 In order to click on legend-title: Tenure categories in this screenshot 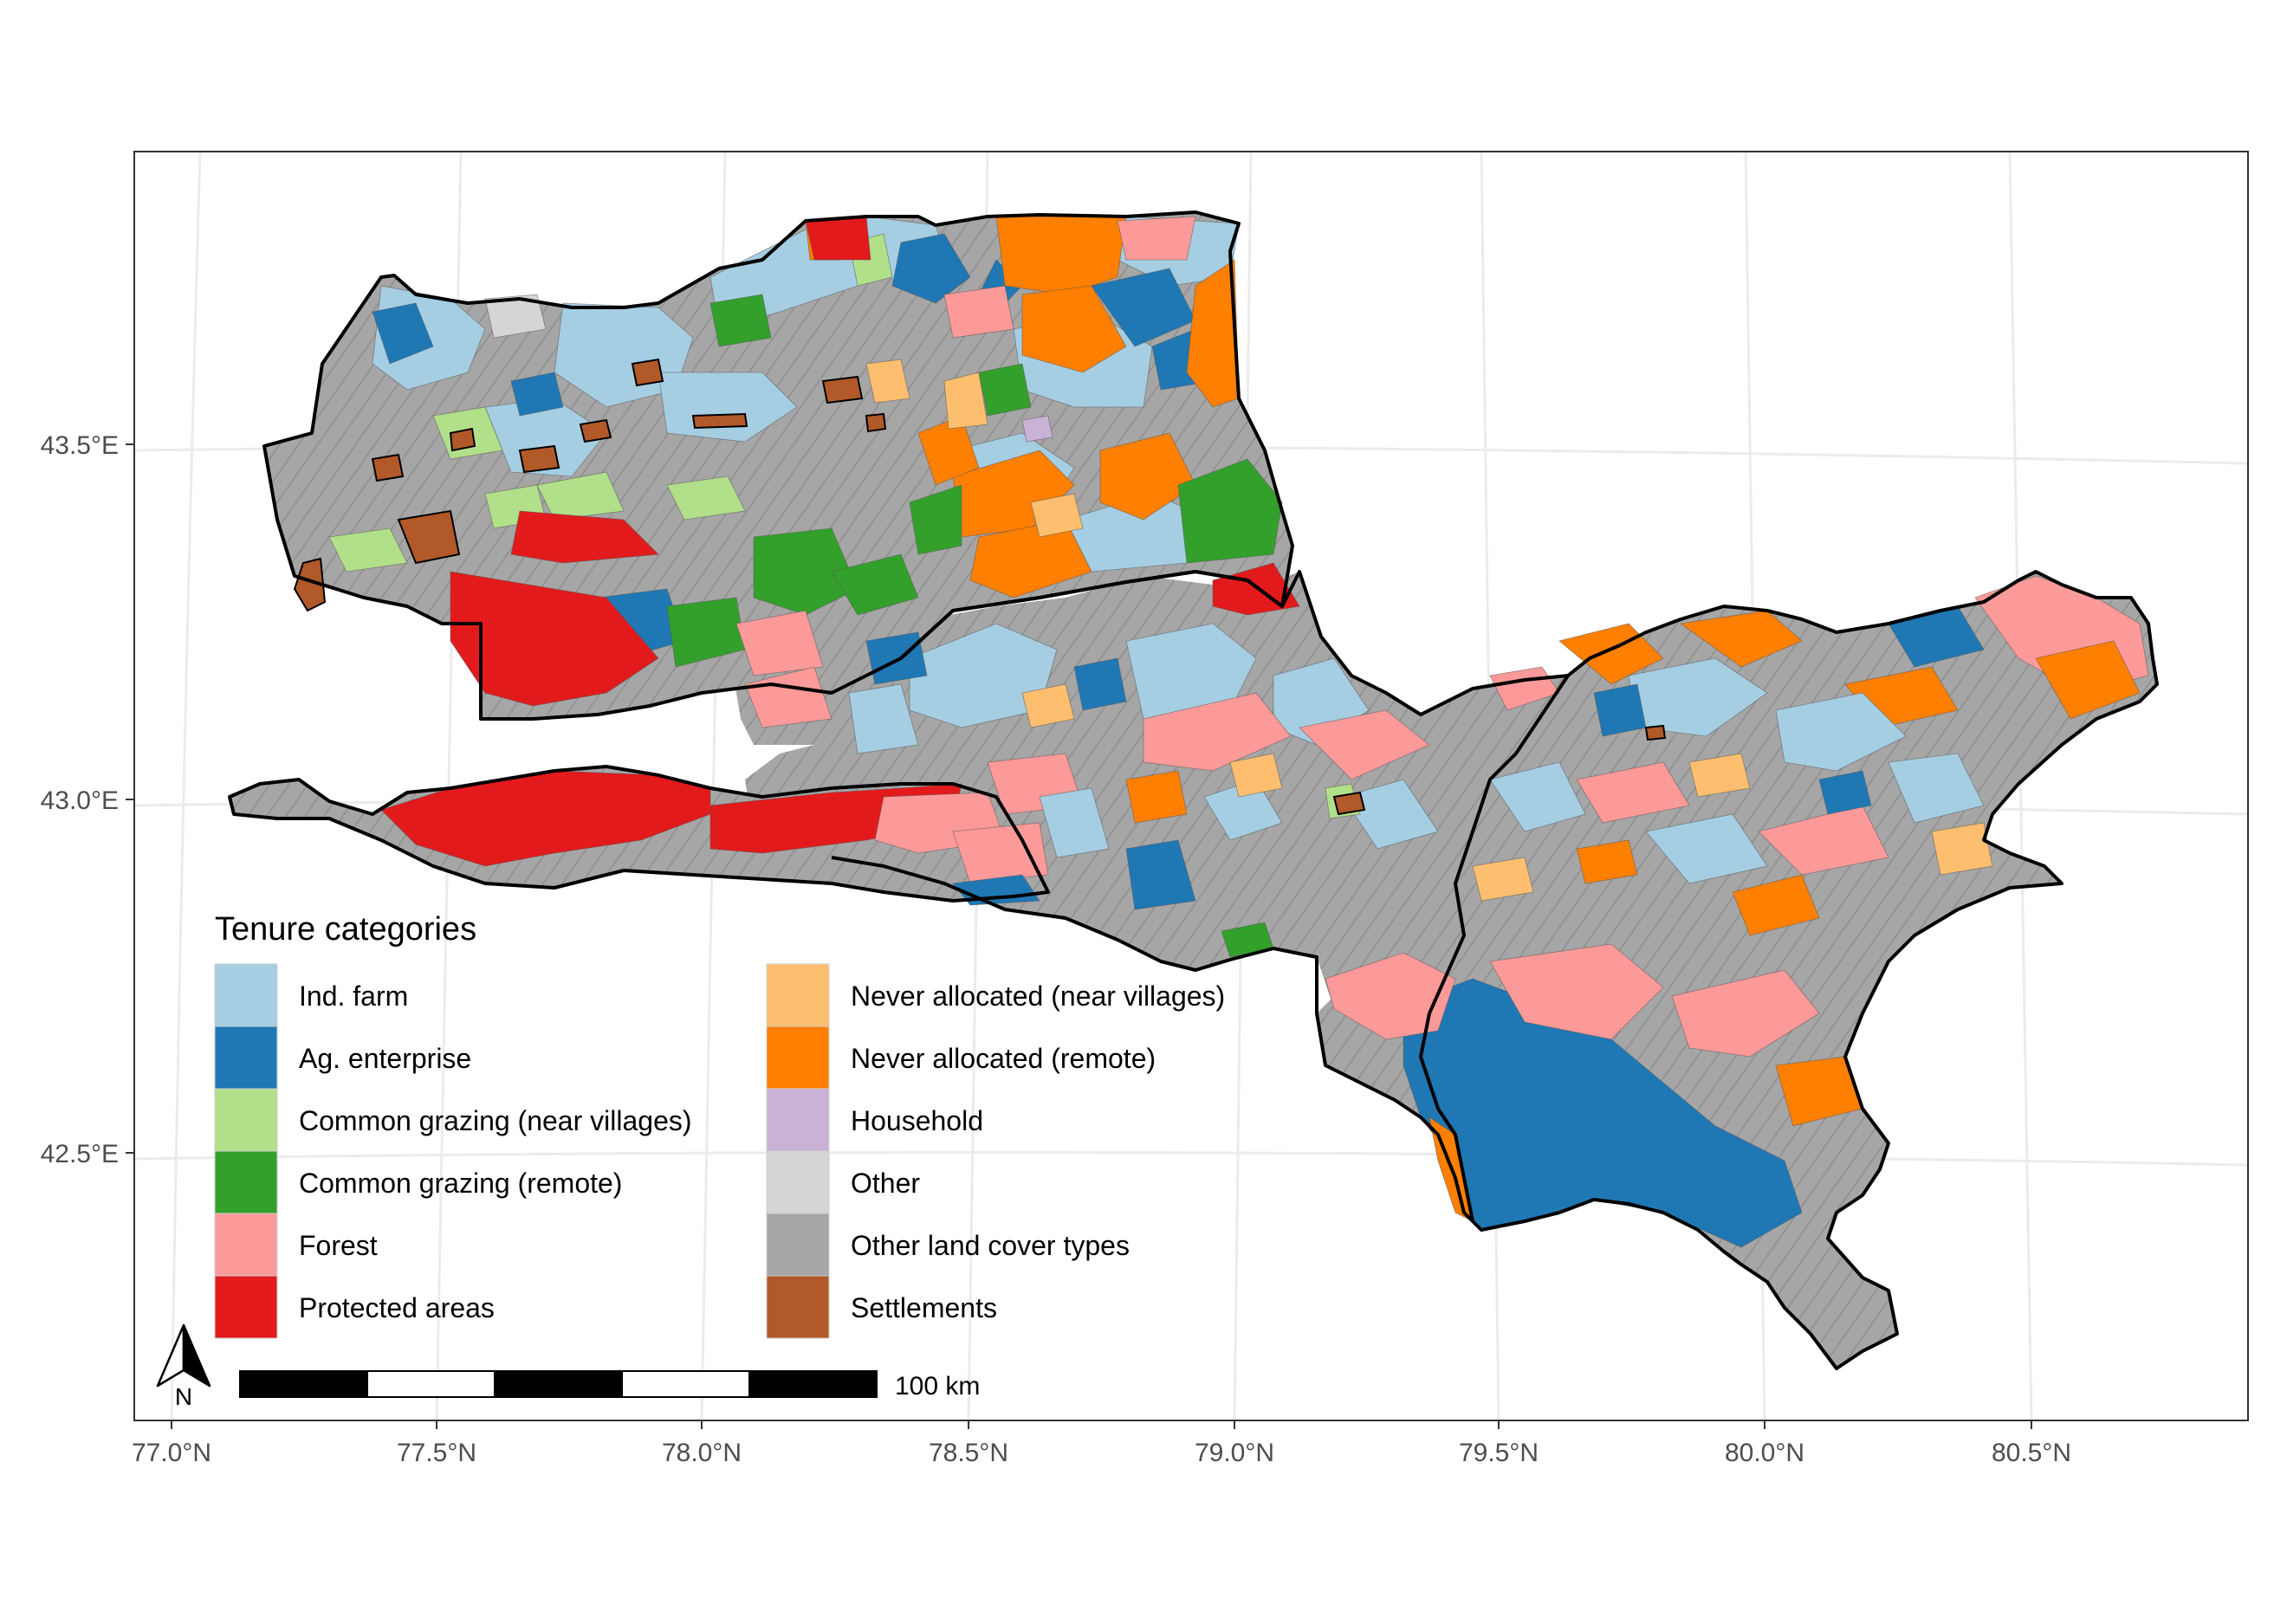, I will do `click(345, 929)`.